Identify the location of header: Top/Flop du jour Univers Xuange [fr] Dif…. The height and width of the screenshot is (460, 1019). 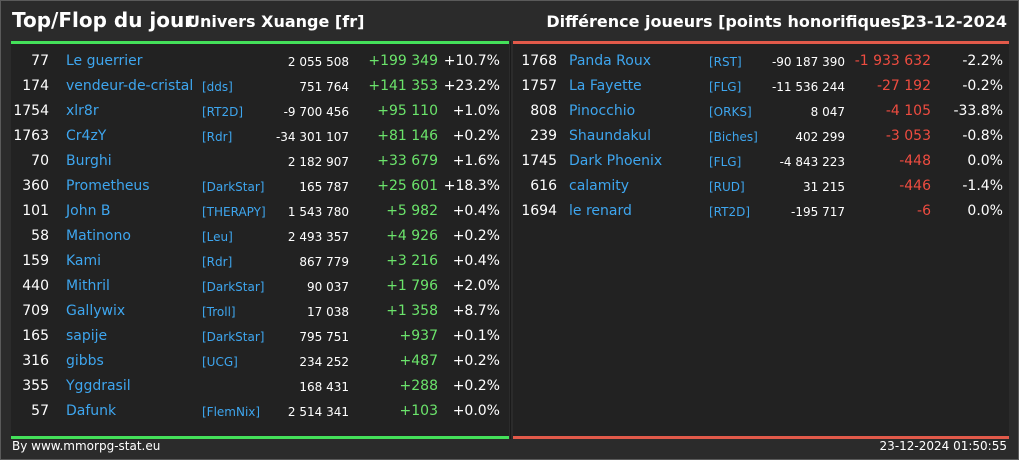
(509, 21).